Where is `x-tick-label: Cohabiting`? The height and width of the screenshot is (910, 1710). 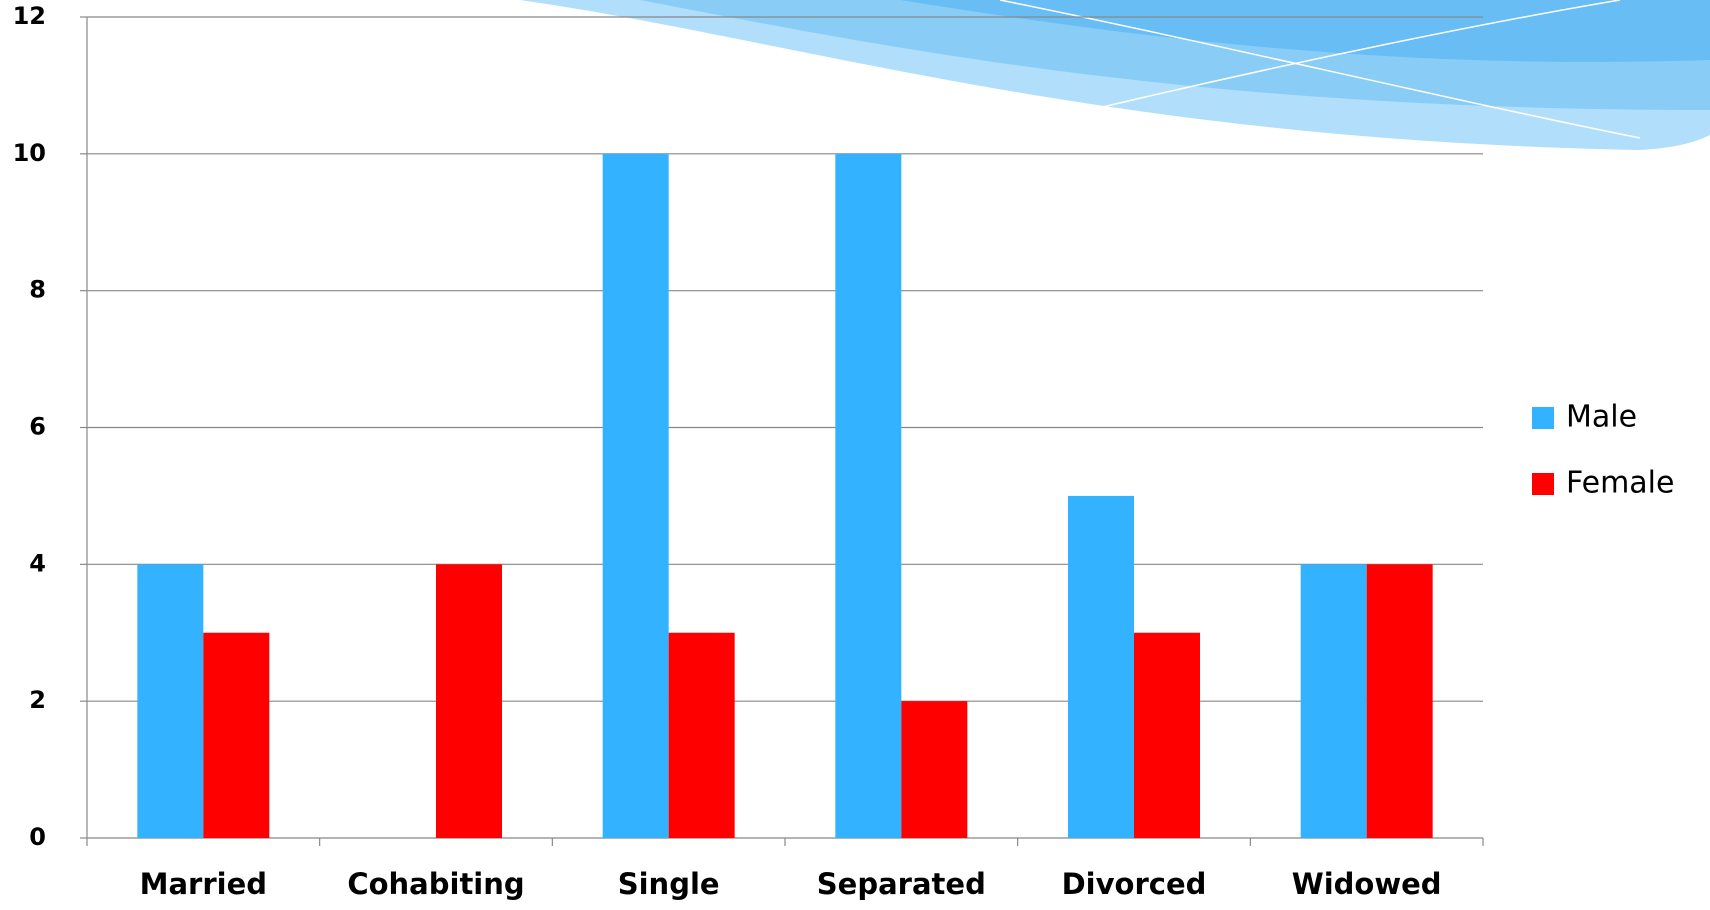
x-tick-label: Cohabiting is located at coordinates (435, 884).